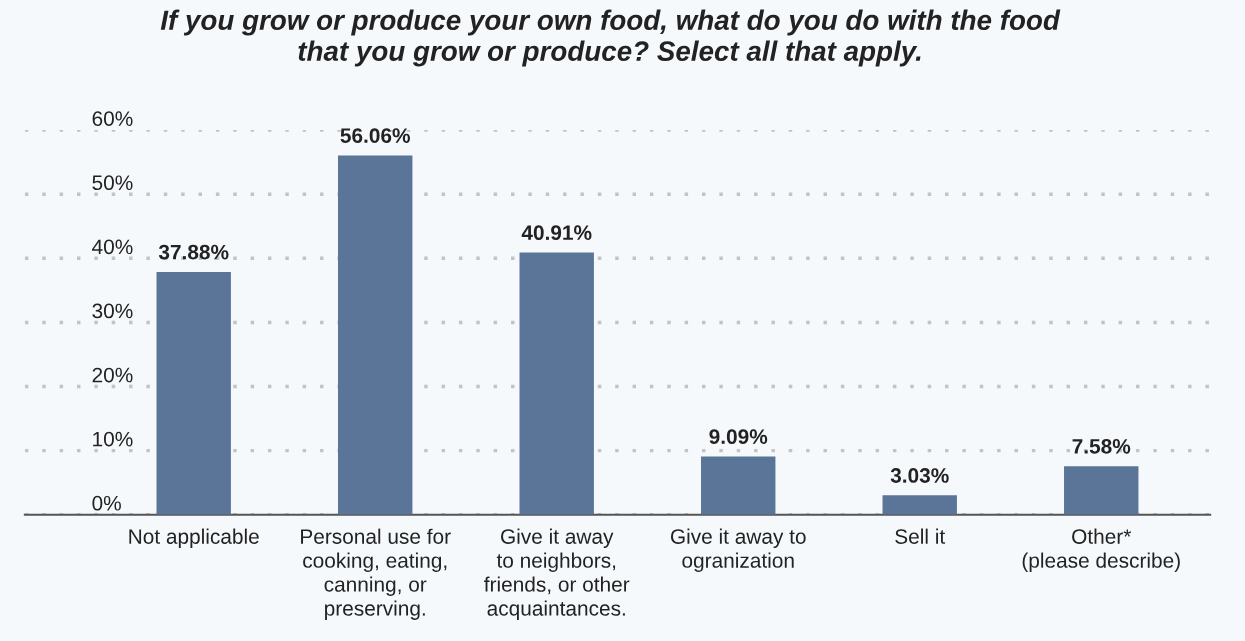 The width and height of the screenshot is (1245, 641). What do you see at coordinates (610, 38) in the screenshot?
I see `chart-title: If you grow or produce your own food, what do you do with the food that you grow or produce? Select all that apply.` at bounding box center [610, 38].